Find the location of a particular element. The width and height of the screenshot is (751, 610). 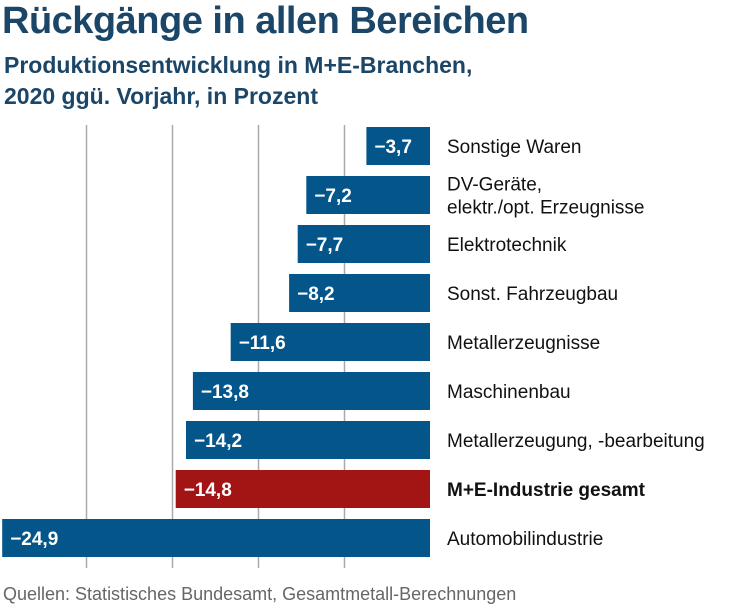

category-label: Maschinenbau is located at coordinates (509, 392).